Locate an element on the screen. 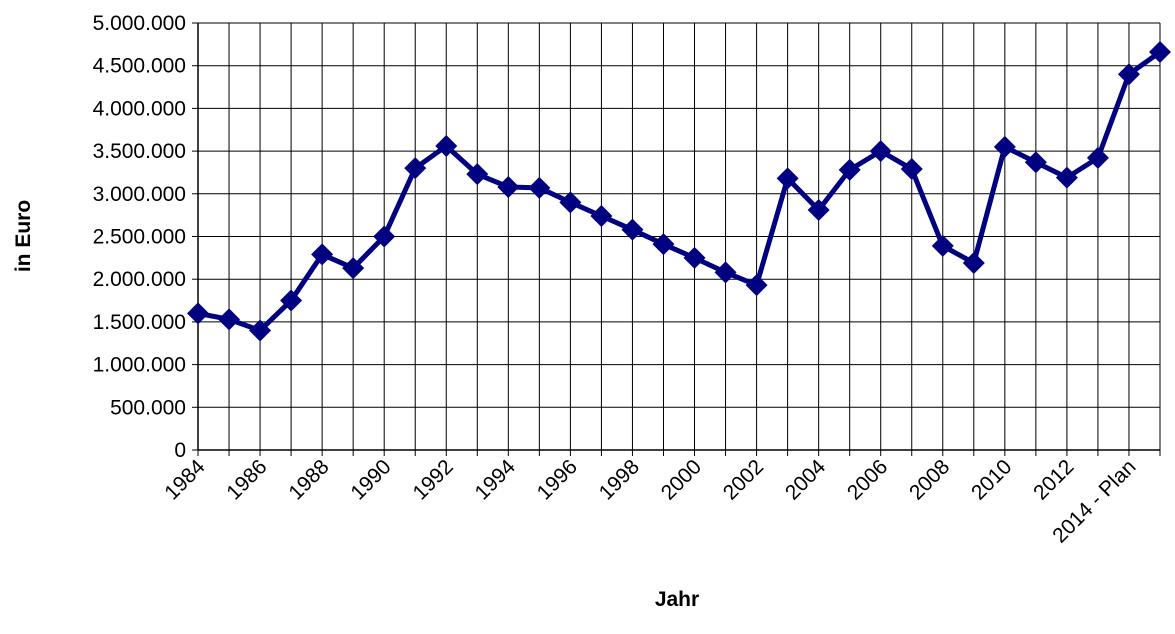  x-tick-label: 1994 is located at coordinates (496, 480).